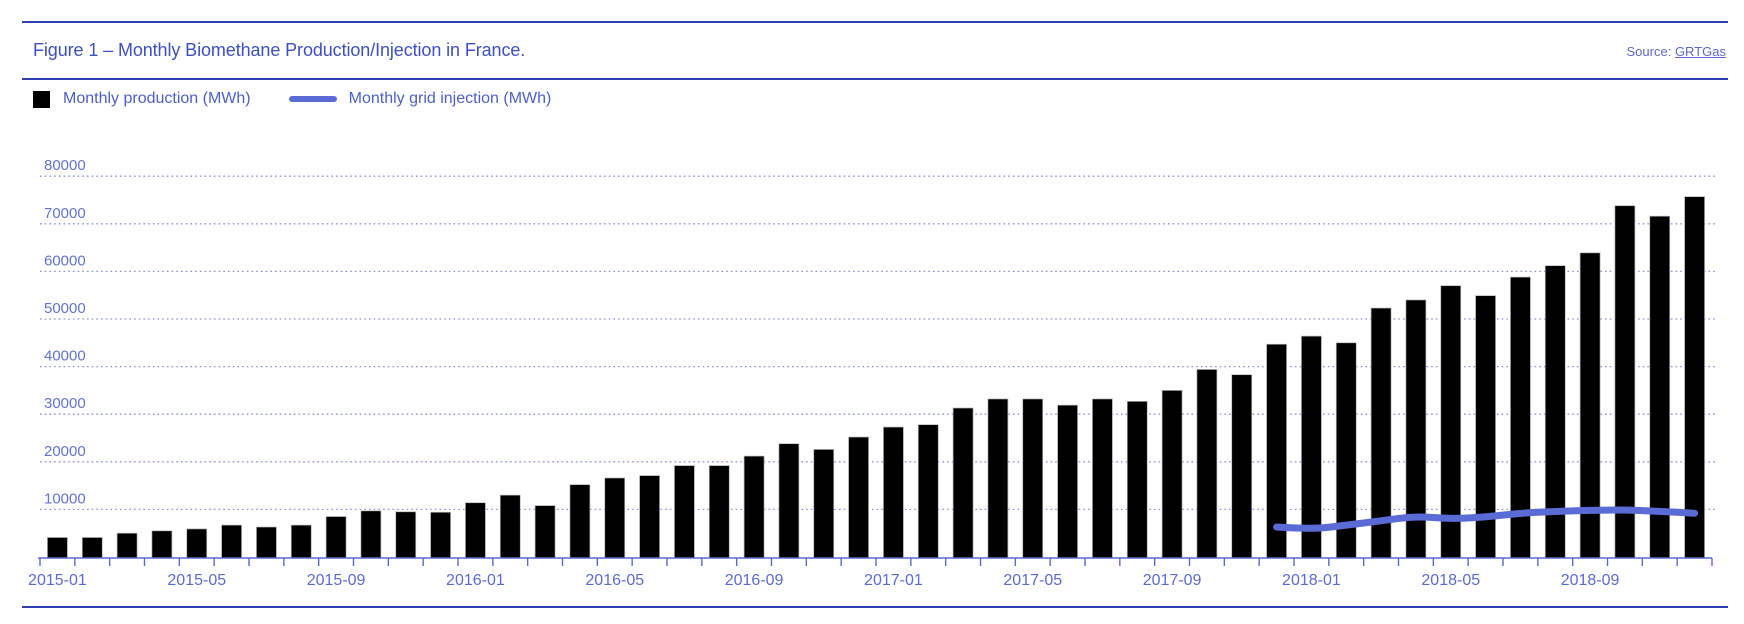 Image resolution: width=1744 pixels, height=624 pixels. I want to click on source-prefix: Source:, so click(1650, 51).